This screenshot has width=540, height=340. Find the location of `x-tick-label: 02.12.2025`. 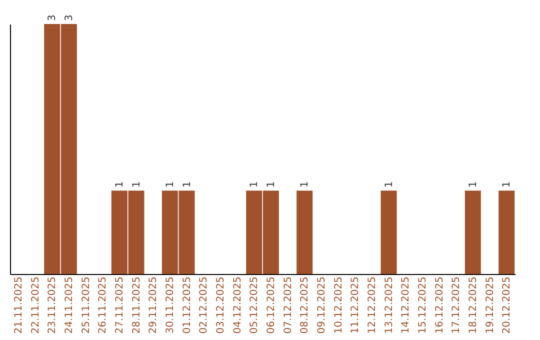

x-tick-label: 02.12.2025 is located at coordinates (204, 305).